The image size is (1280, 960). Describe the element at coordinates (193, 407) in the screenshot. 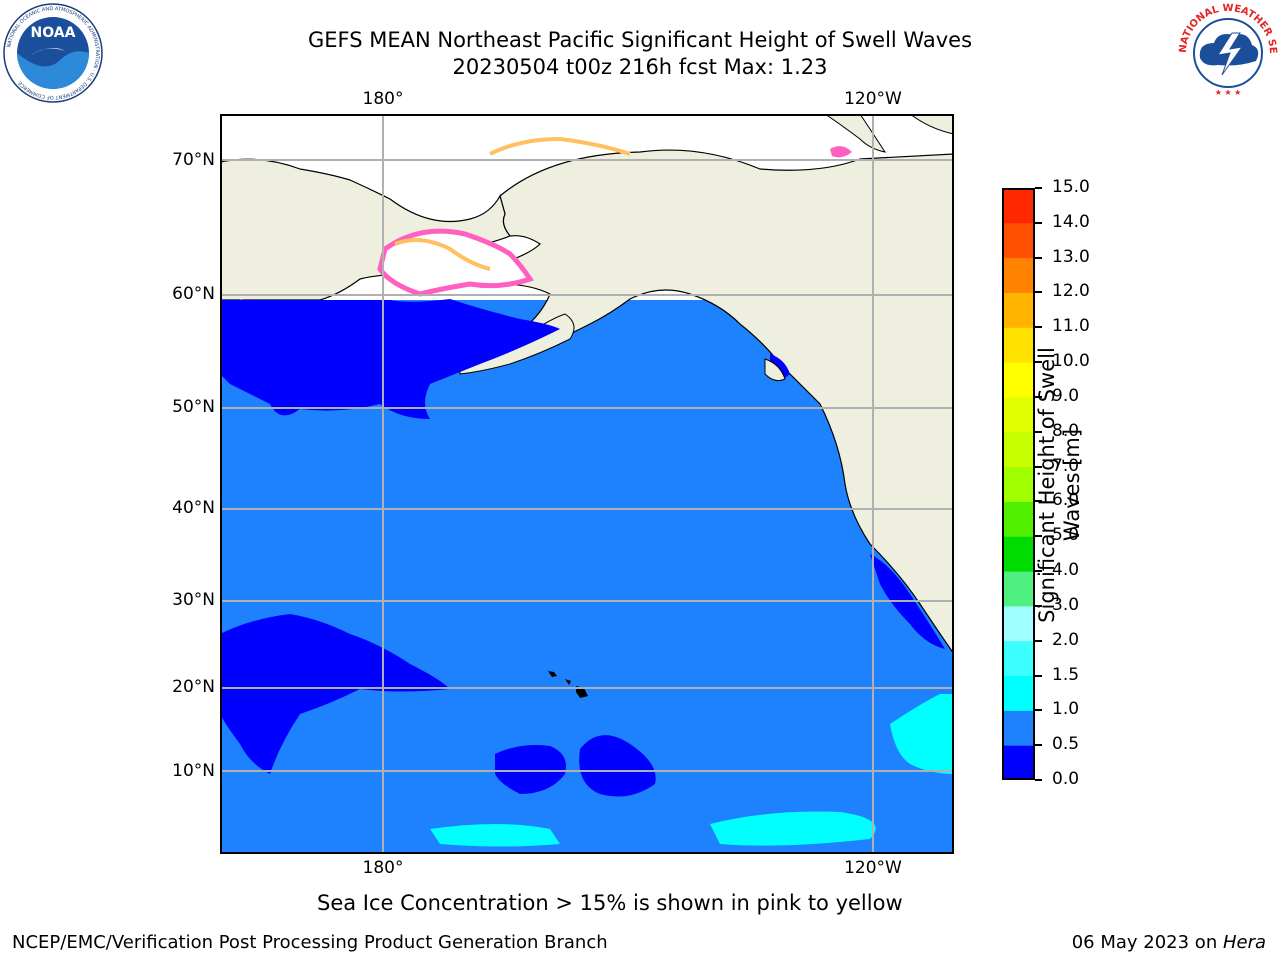

I see `lat-label: 50°N` at that location.